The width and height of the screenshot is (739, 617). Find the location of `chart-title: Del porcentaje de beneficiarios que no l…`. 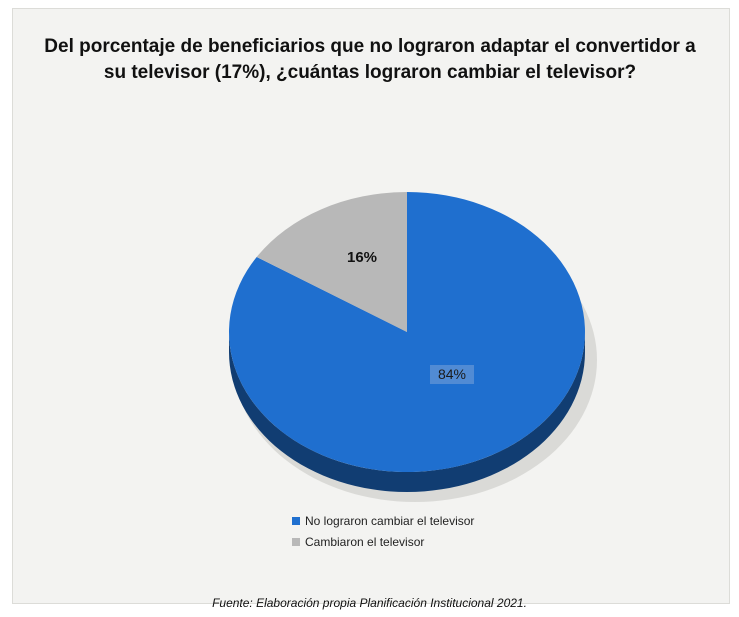

chart-title: Del porcentaje de beneficiarios que no l… is located at coordinates (370, 59).